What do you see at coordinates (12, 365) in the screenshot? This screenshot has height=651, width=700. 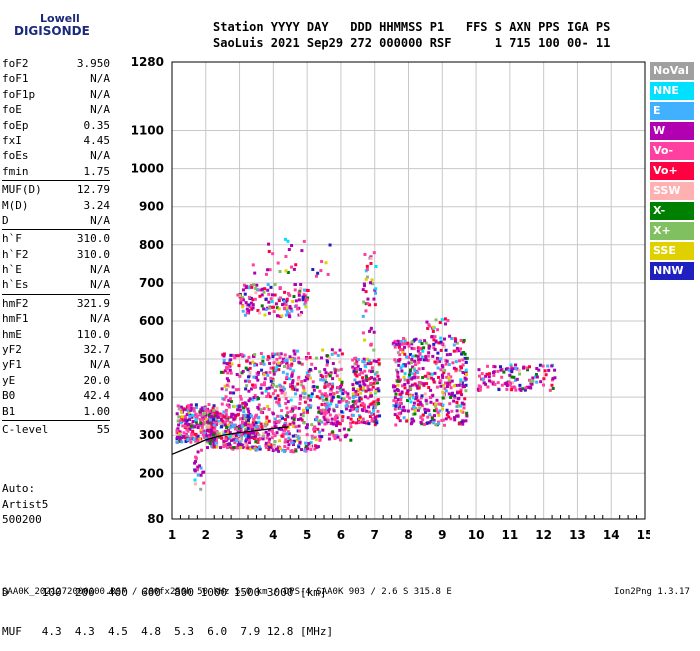 I see `param-name: yF1` at bounding box center [12, 365].